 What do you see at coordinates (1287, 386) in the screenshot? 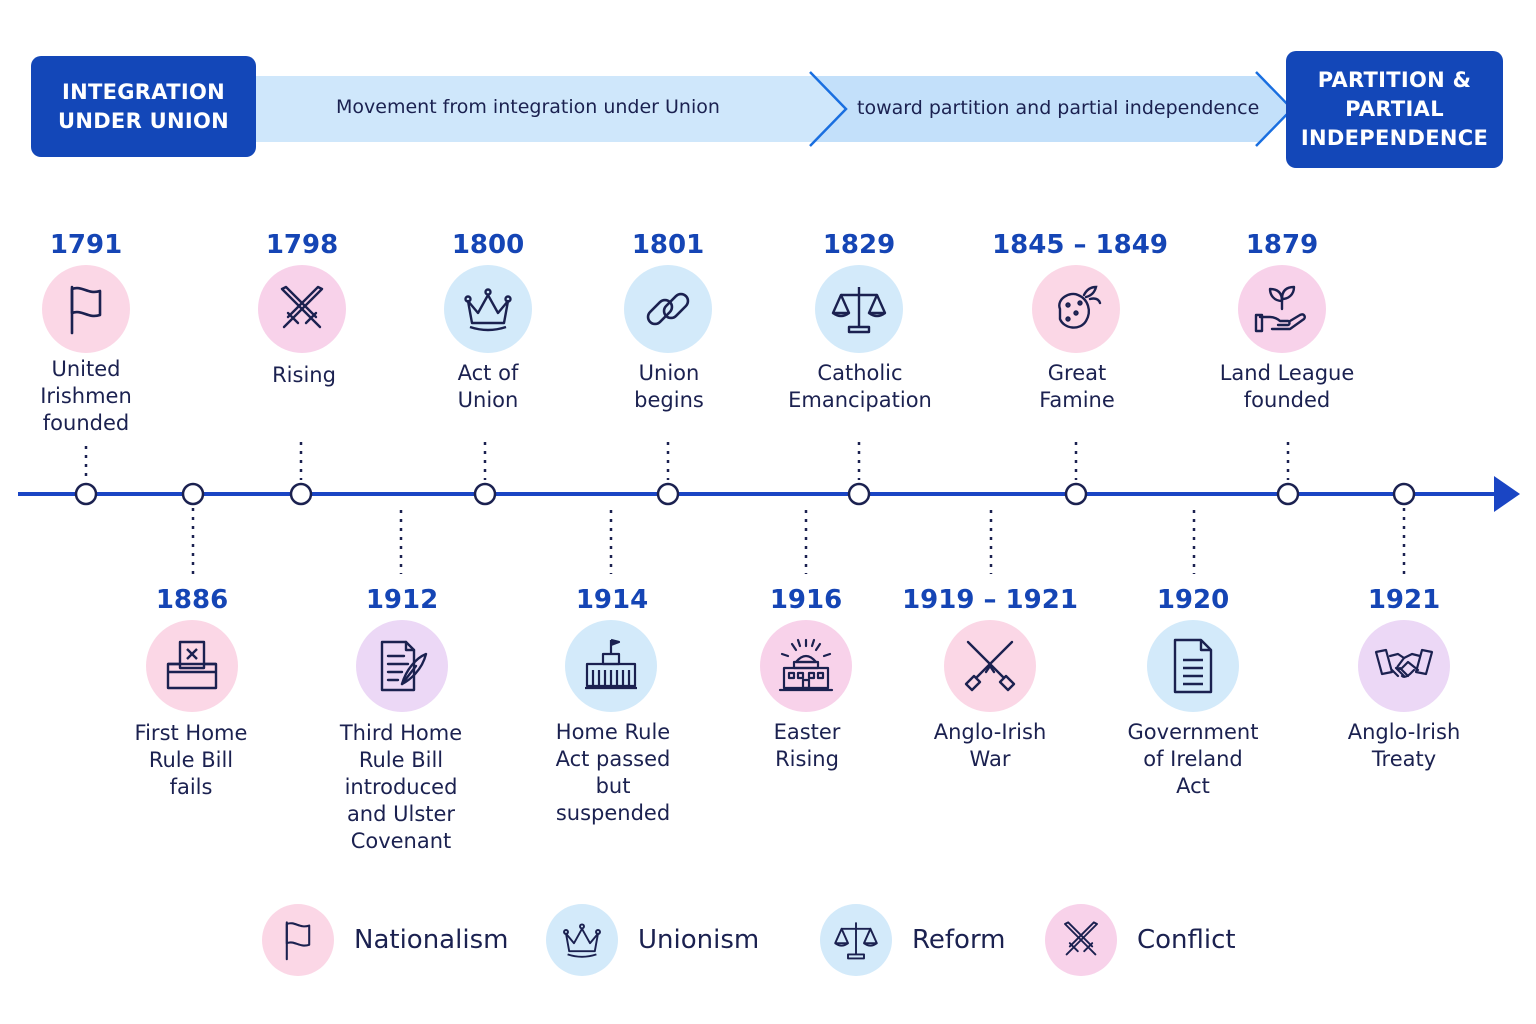
I see `event-label: Land League founded` at bounding box center [1287, 386].